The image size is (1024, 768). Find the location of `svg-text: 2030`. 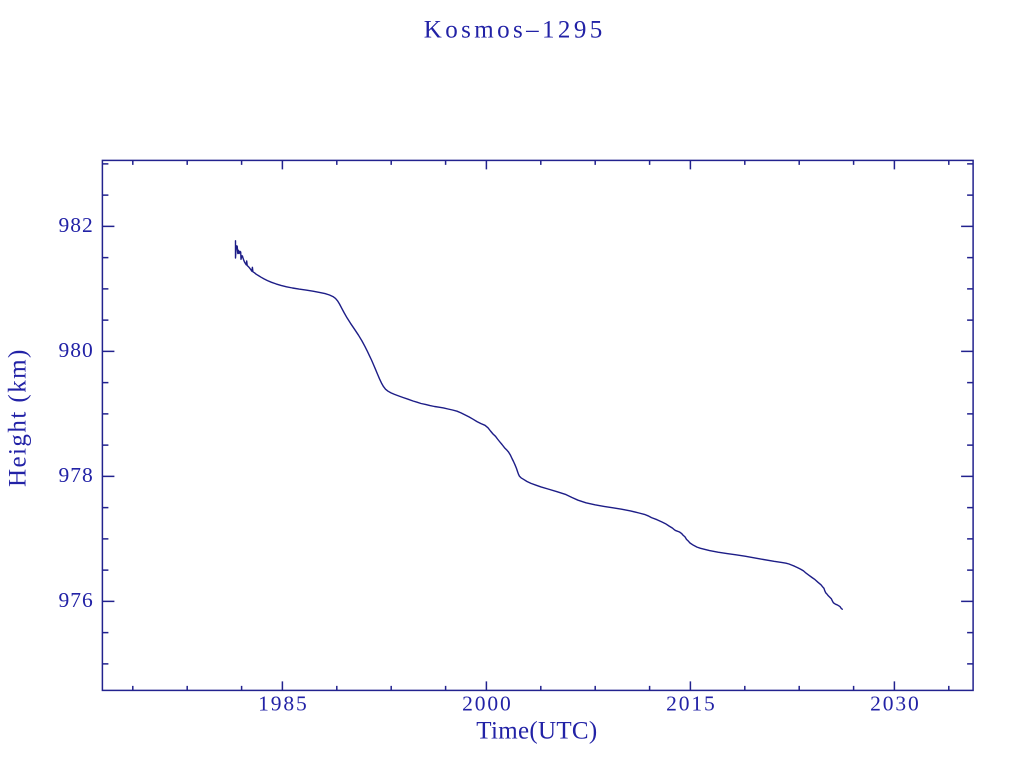

svg-text: 2030 is located at coordinates (895, 704).